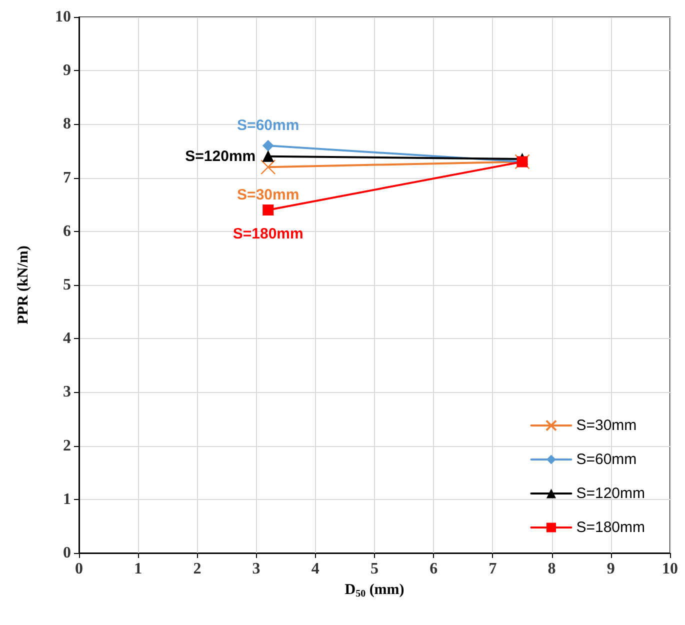  Describe the element at coordinates (67, 445) in the screenshot. I see `y-tick-label: 2` at that location.